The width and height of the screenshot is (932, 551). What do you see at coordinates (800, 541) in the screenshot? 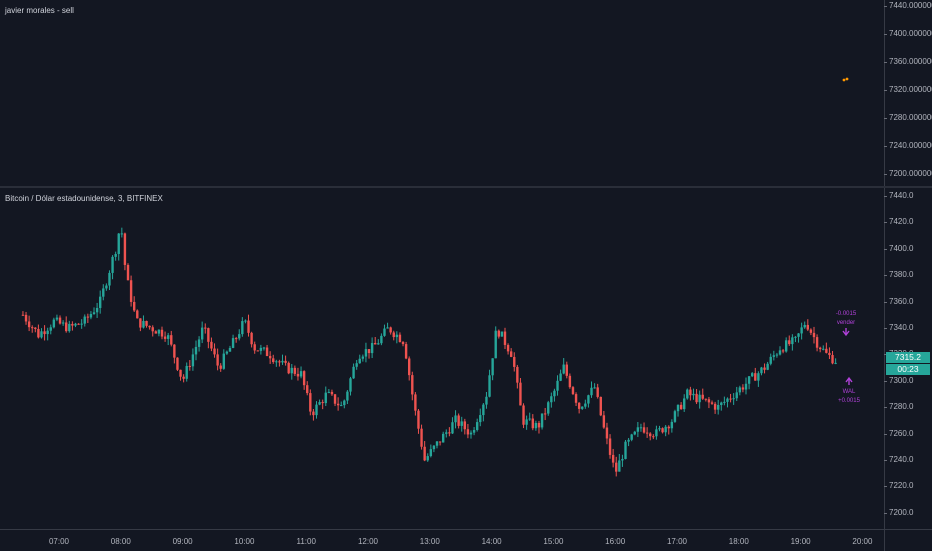
I see `time-tick: 19:00` at bounding box center [800, 541].